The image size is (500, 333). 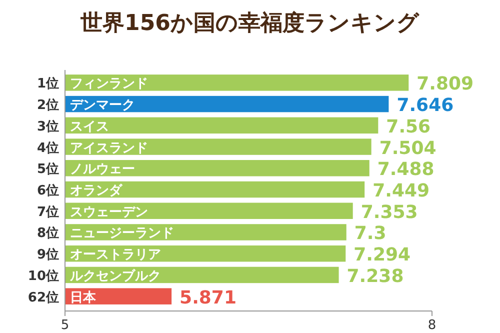 What do you see at coordinates (109, 148) in the screenshot?
I see `annotation: アイスランド` at bounding box center [109, 148].